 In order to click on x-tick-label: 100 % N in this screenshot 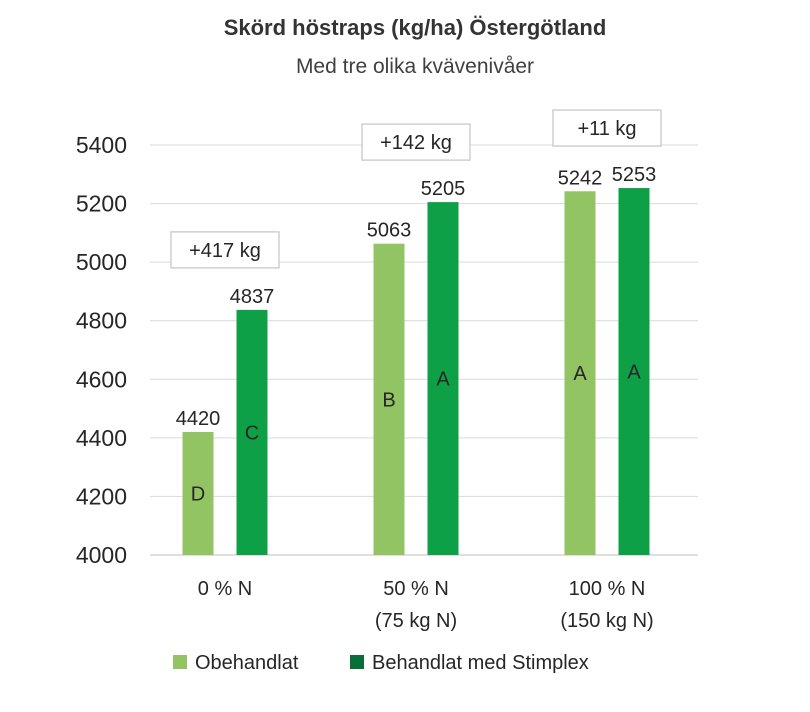, I will do `click(607, 589)`.